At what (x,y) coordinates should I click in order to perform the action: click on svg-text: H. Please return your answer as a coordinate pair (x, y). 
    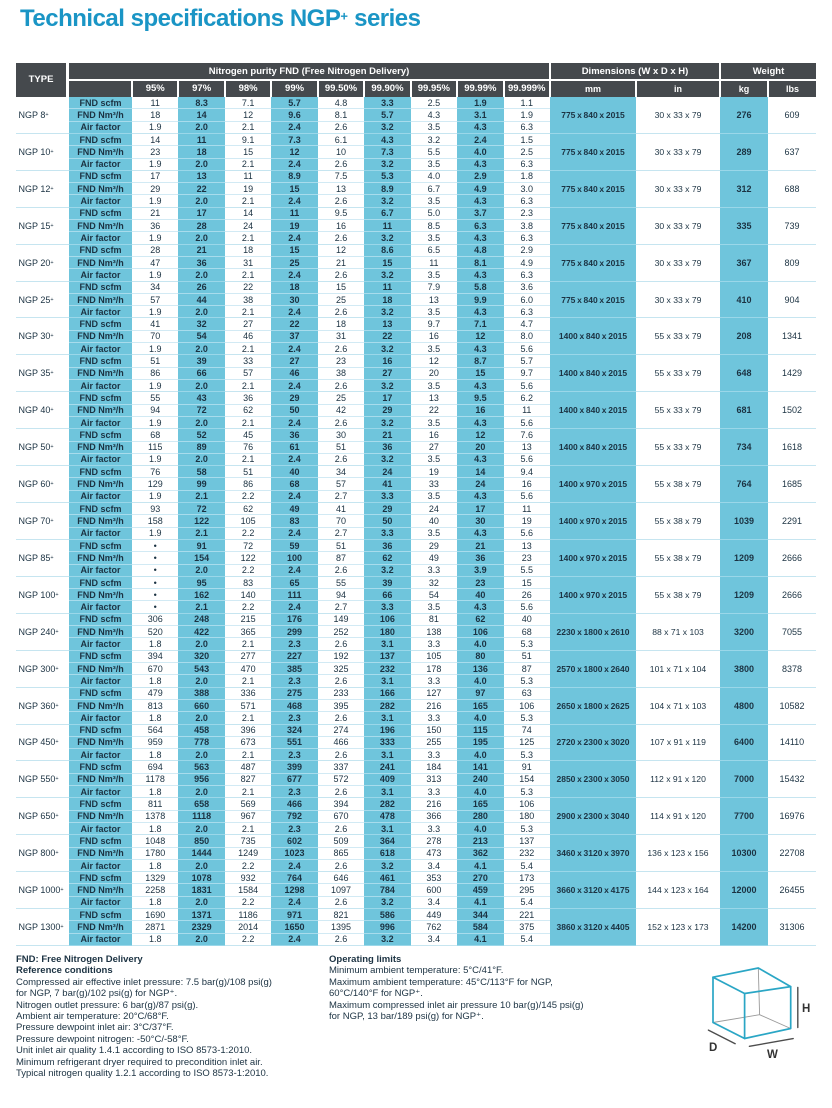
    Looking at the image, I should click on (806, 1009).